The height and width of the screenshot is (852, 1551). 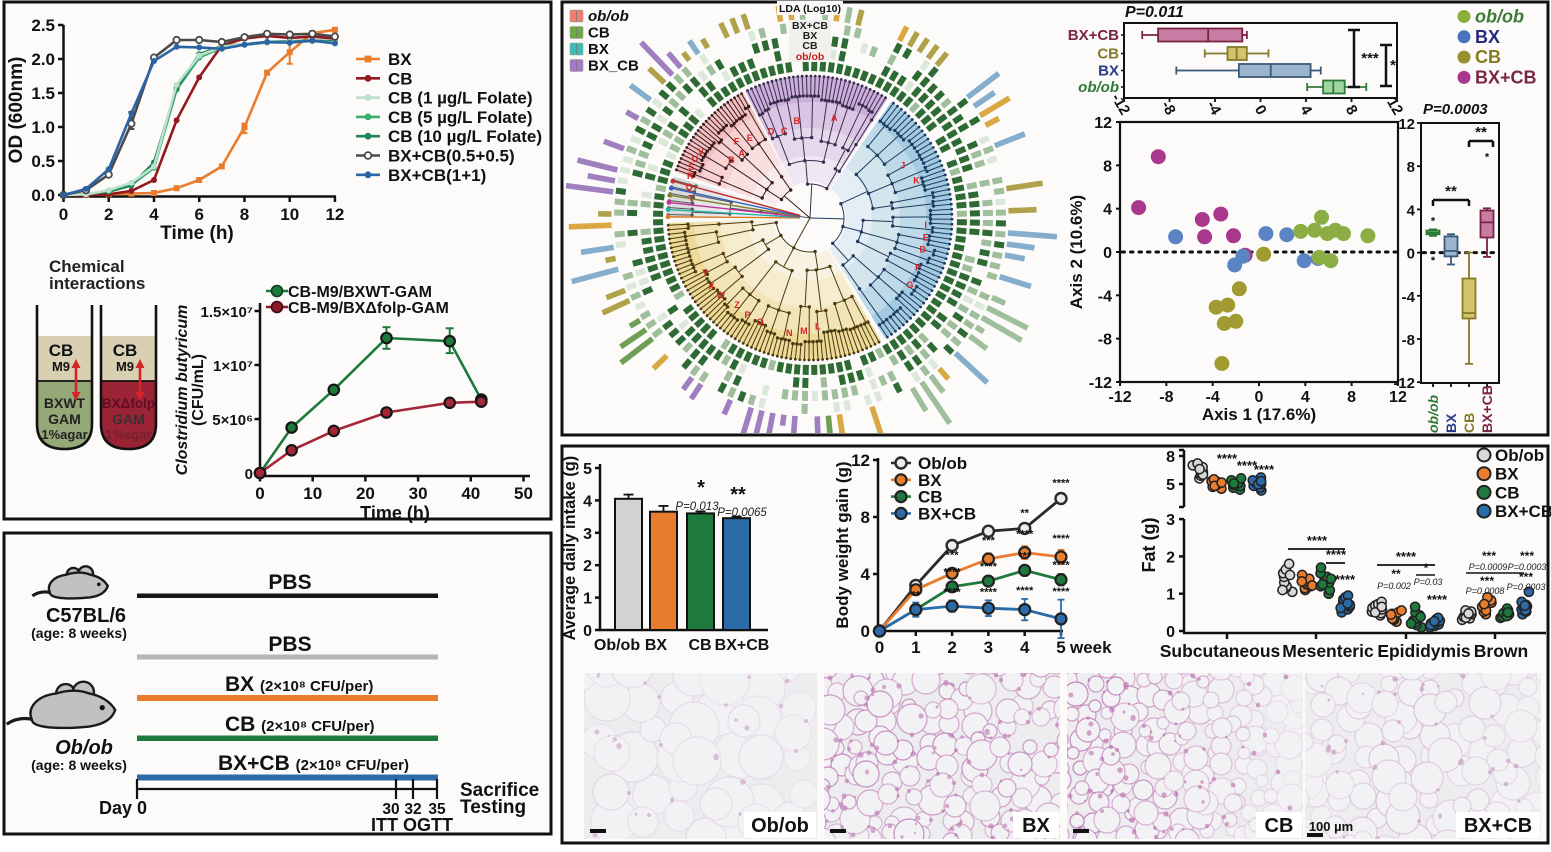 What do you see at coordinates (691, 198) in the screenshot?
I see `svg-text: T` at bounding box center [691, 198].